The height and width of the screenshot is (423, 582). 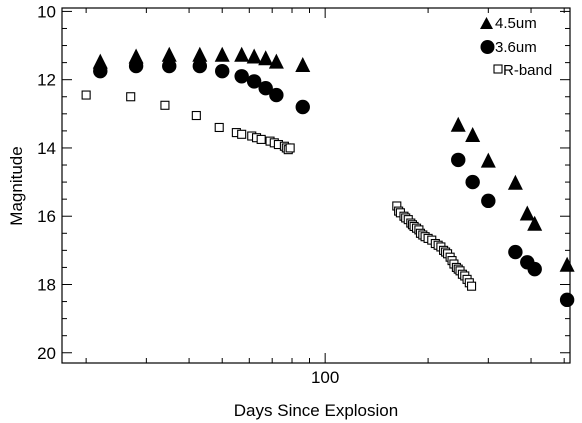 I want to click on legend-item-4-5um: 4.5um, so click(x=508, y=23).